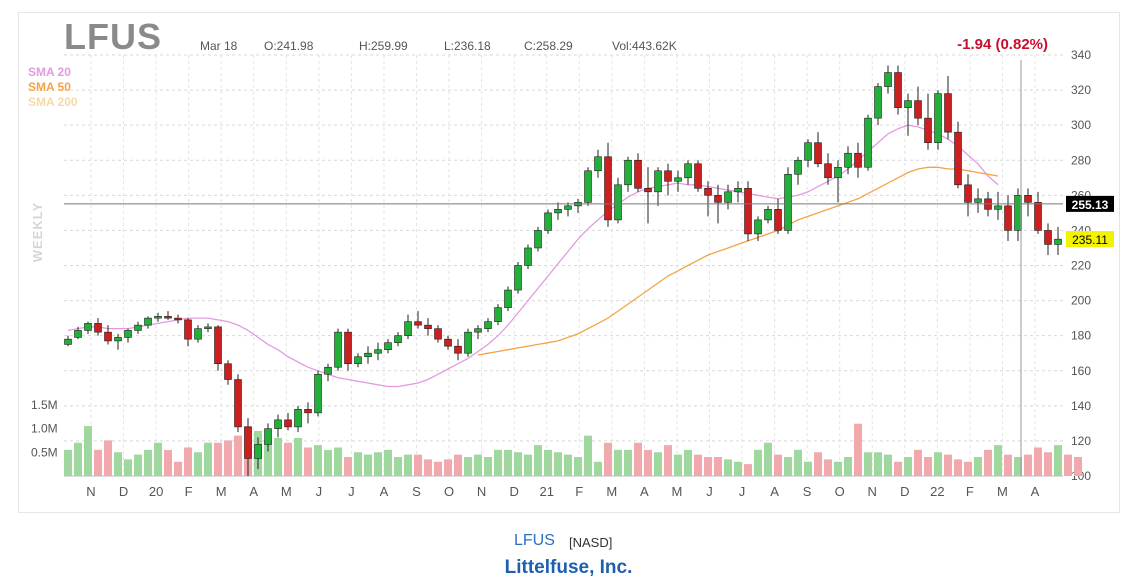  I want to click on x-tick-label: F, so click(970, 491).